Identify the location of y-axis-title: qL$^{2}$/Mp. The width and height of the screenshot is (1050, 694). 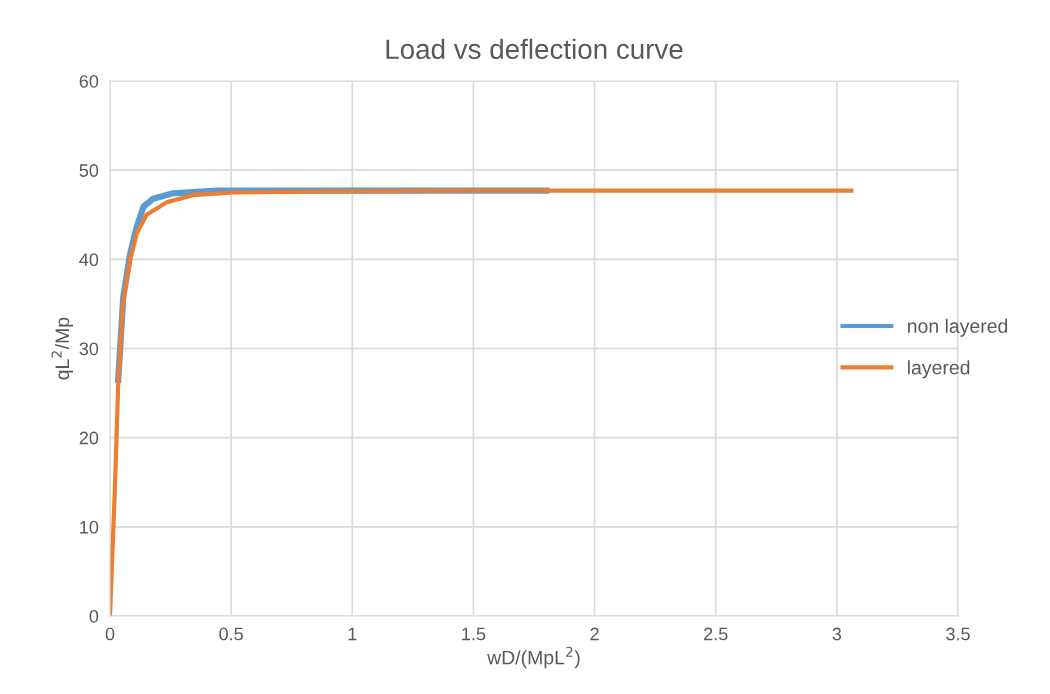
(62, 348).